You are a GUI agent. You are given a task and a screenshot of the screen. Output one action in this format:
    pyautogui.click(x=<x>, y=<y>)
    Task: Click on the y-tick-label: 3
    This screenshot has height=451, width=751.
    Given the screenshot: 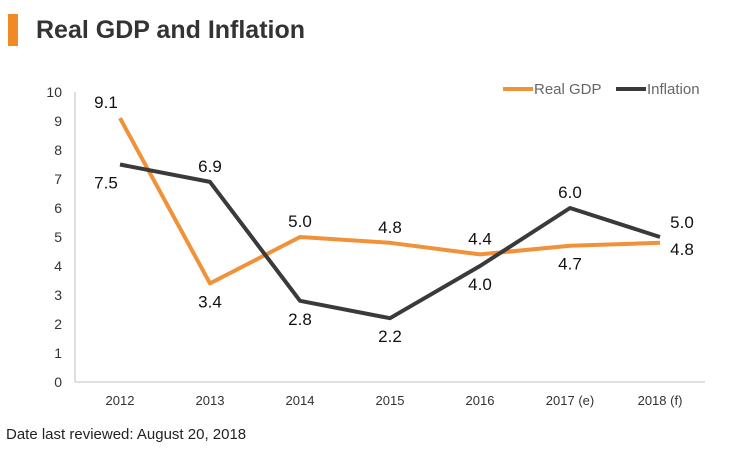 What is the action you would take?
    pyautogui.click(x=58, y=295)
    